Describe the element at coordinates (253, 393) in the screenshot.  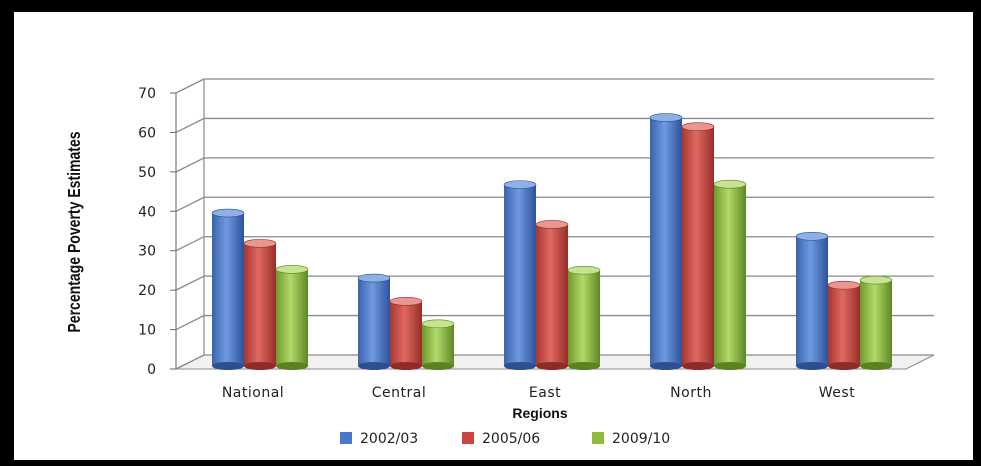
I see `x-category-label: National` at that location.